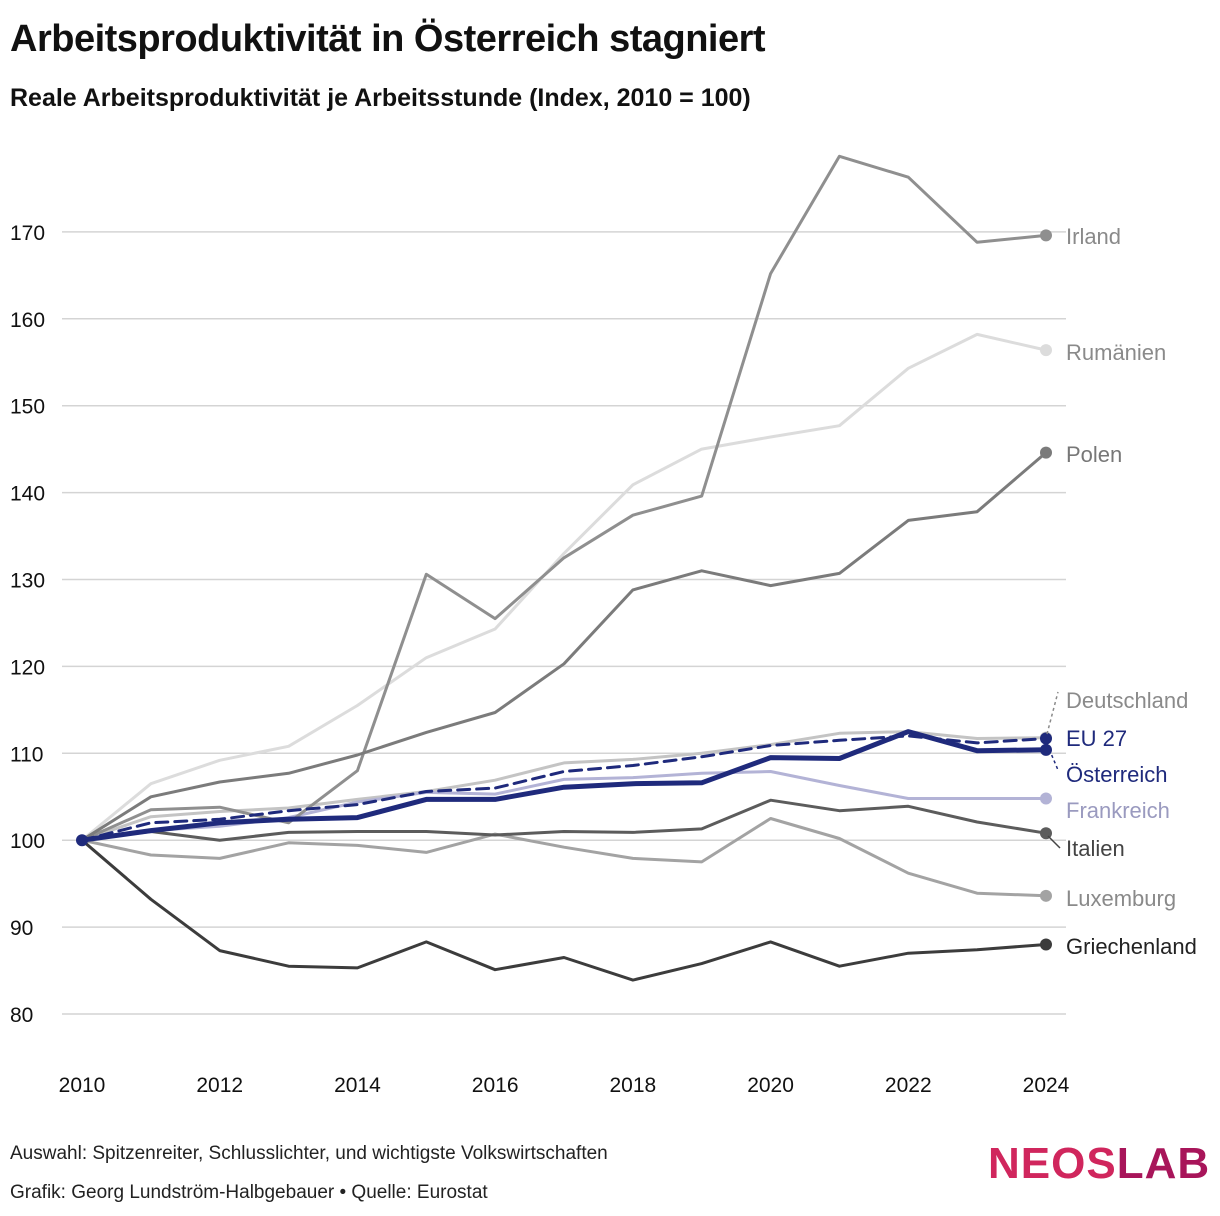  Describe the element at coordinates (21, 928) in the screenshot. I see `y-tick-label-90: 90` at that location.